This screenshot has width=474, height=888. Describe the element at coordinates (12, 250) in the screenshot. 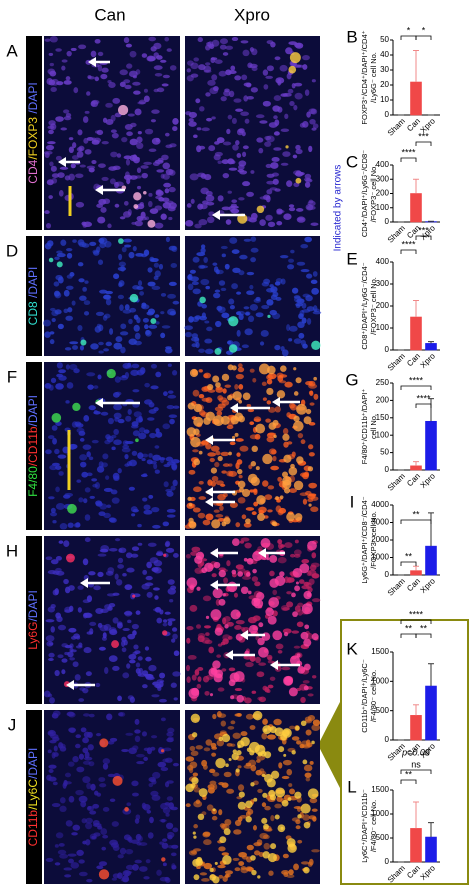

I see `panel-letter: D` at that location.